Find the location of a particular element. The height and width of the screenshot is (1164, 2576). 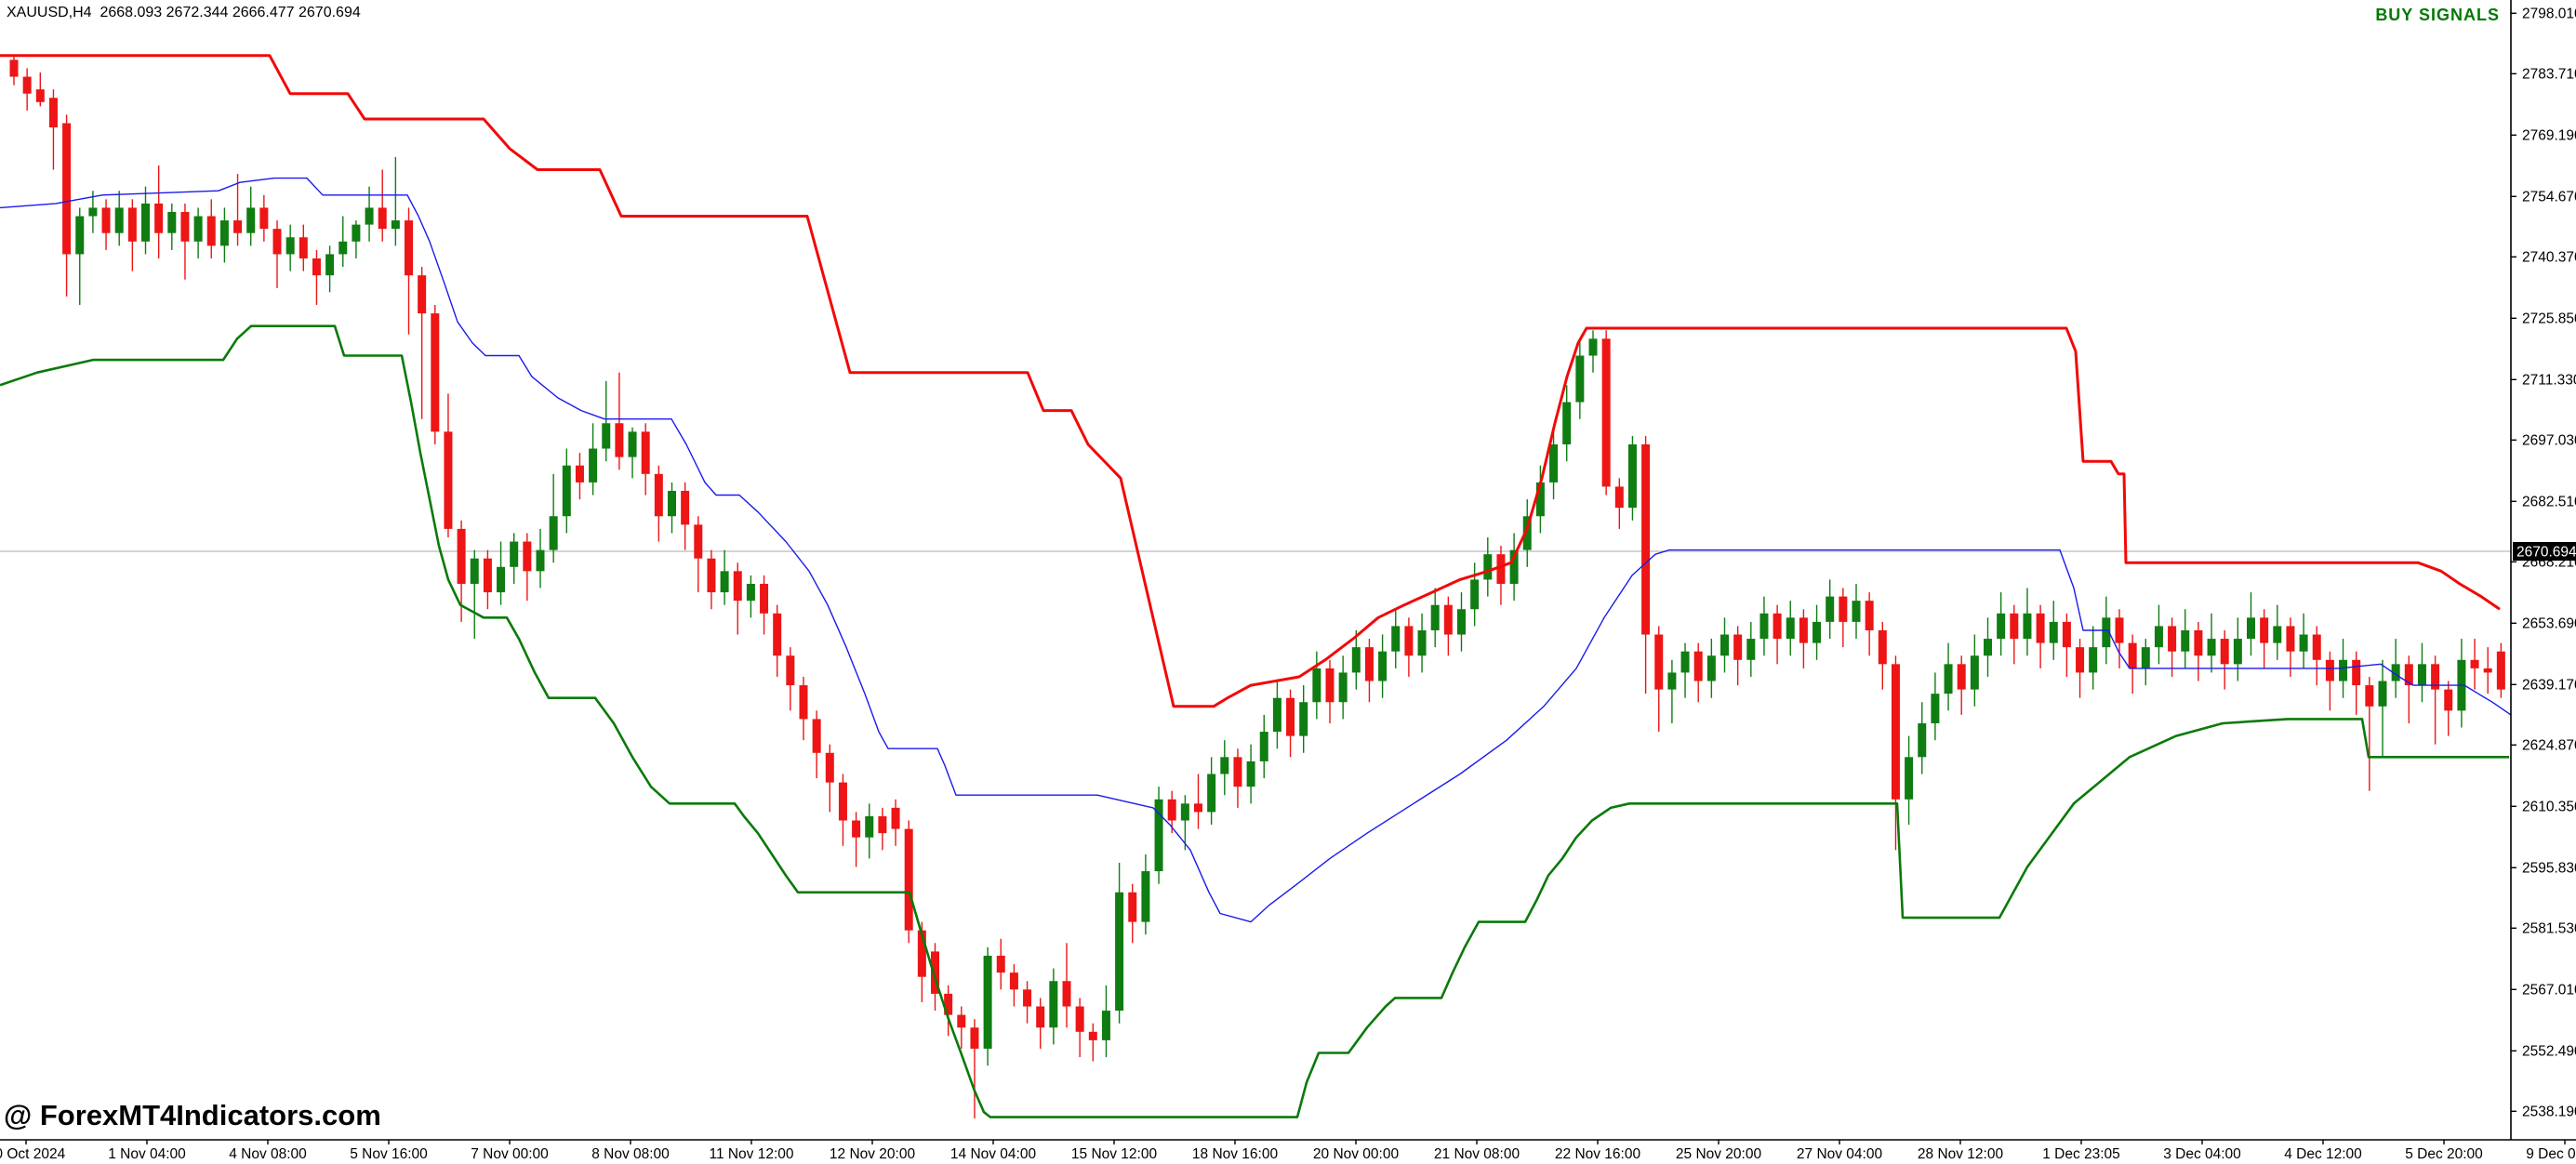

time-tick-label: 11 Nov 12:00 is located at coordinates (751, 1154).